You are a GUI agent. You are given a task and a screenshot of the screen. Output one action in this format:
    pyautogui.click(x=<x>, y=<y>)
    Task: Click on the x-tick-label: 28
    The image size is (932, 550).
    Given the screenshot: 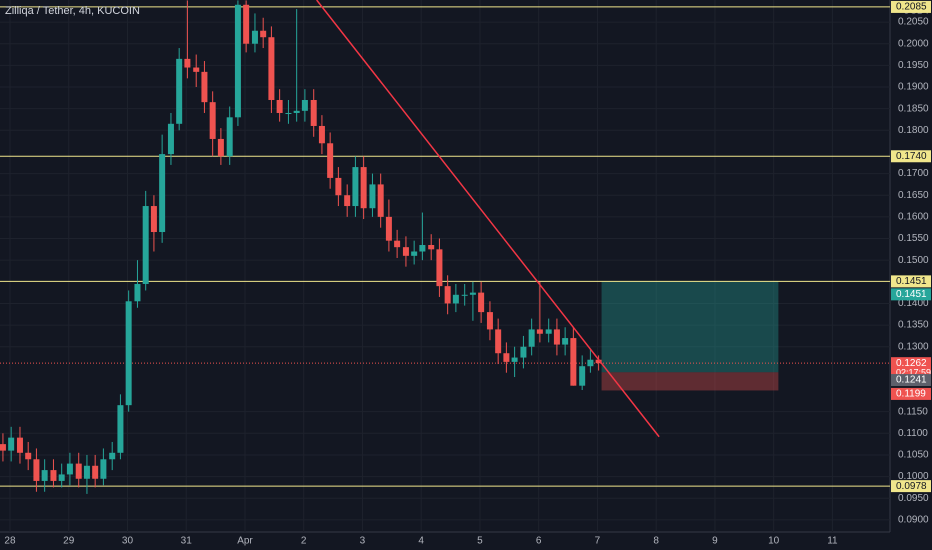 What is the action you would take?
    pyautogui.click(x=10, y=541)
    